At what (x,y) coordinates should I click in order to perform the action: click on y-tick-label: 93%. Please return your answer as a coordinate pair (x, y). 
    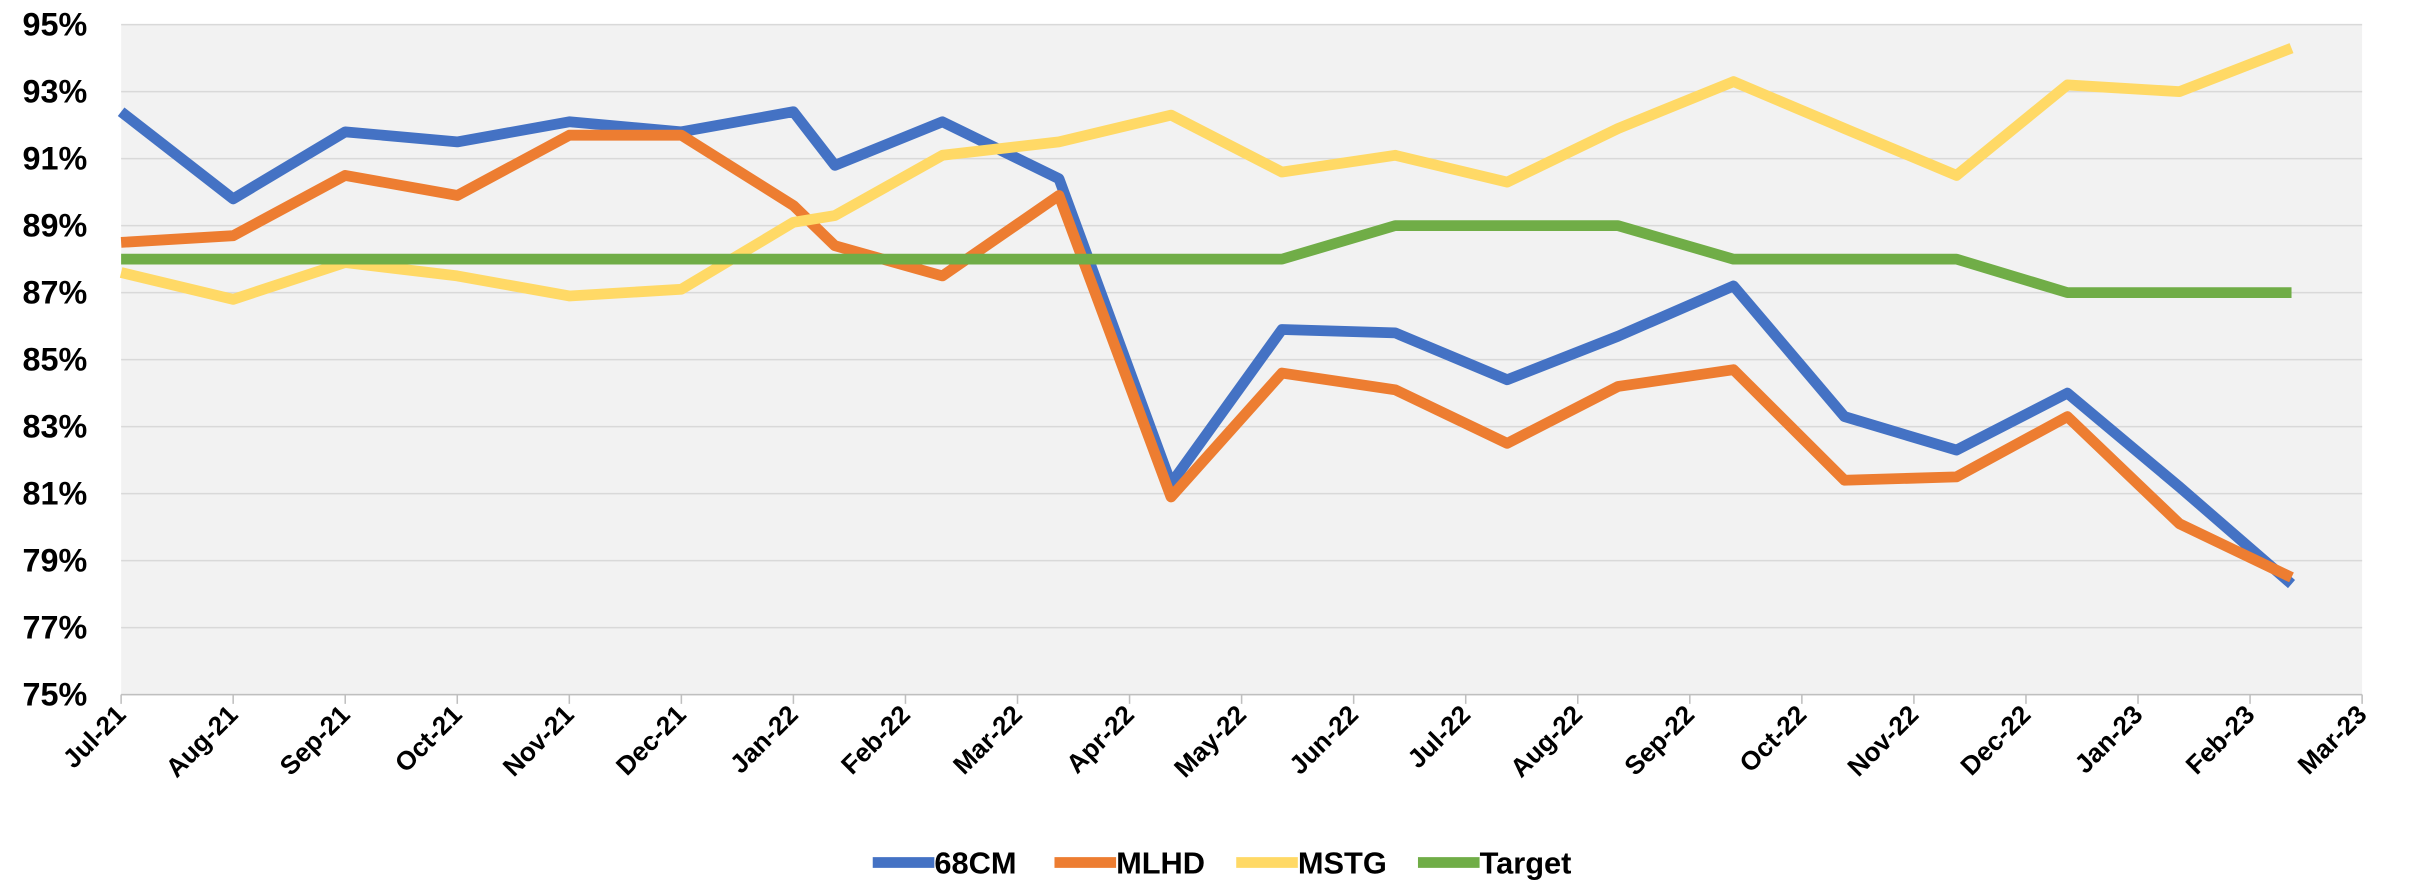
    Looking at the image, I should click on (55, 91).